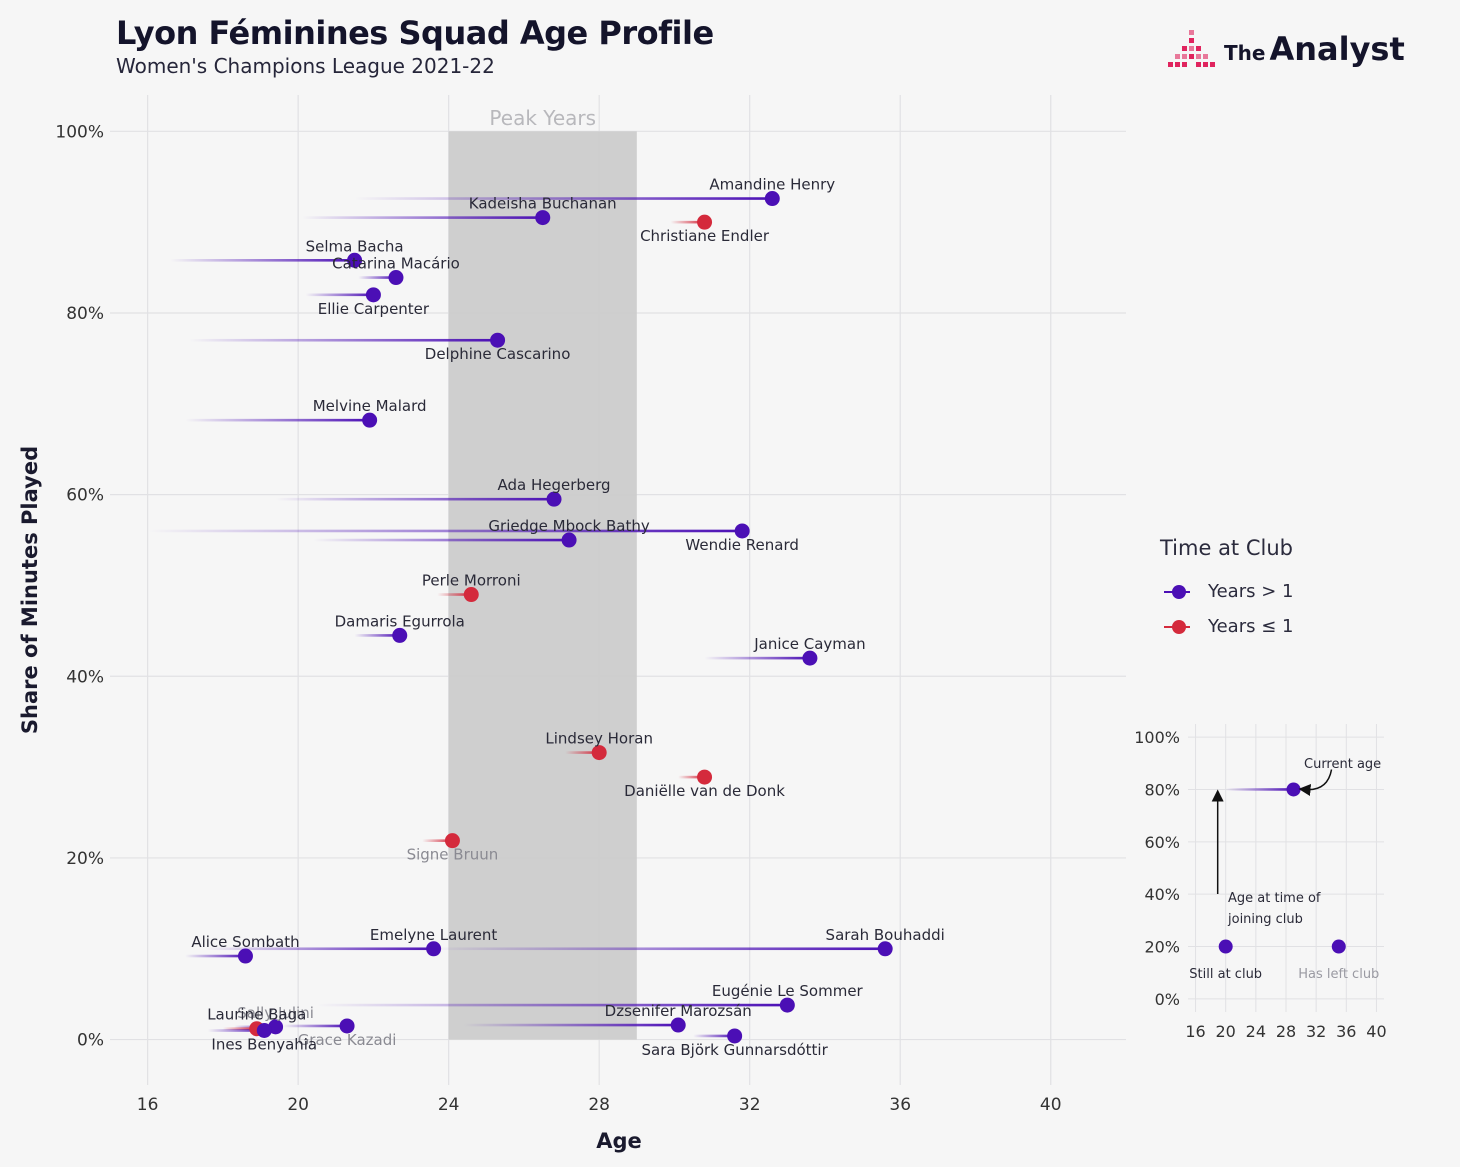  I want to click on player-label: Wendie Renard, so click(741, 545).